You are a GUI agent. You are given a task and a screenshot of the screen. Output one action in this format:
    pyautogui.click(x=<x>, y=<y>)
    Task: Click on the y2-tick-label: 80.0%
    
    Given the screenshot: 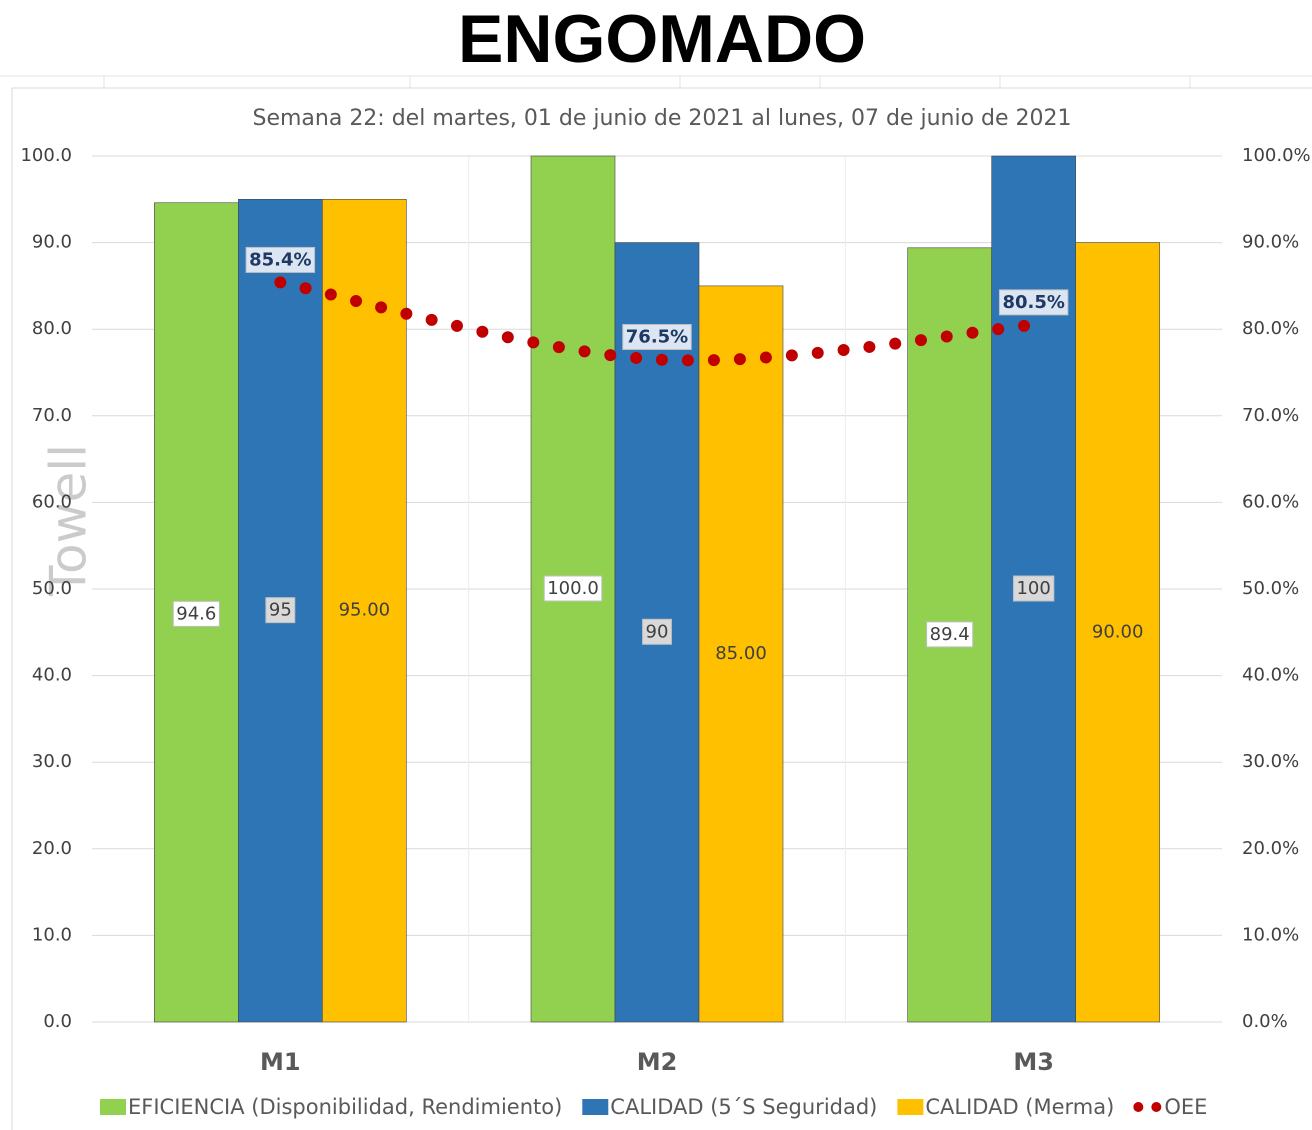 What is the action you would take?
    pyautogui.click(x=1270, y=328)
    